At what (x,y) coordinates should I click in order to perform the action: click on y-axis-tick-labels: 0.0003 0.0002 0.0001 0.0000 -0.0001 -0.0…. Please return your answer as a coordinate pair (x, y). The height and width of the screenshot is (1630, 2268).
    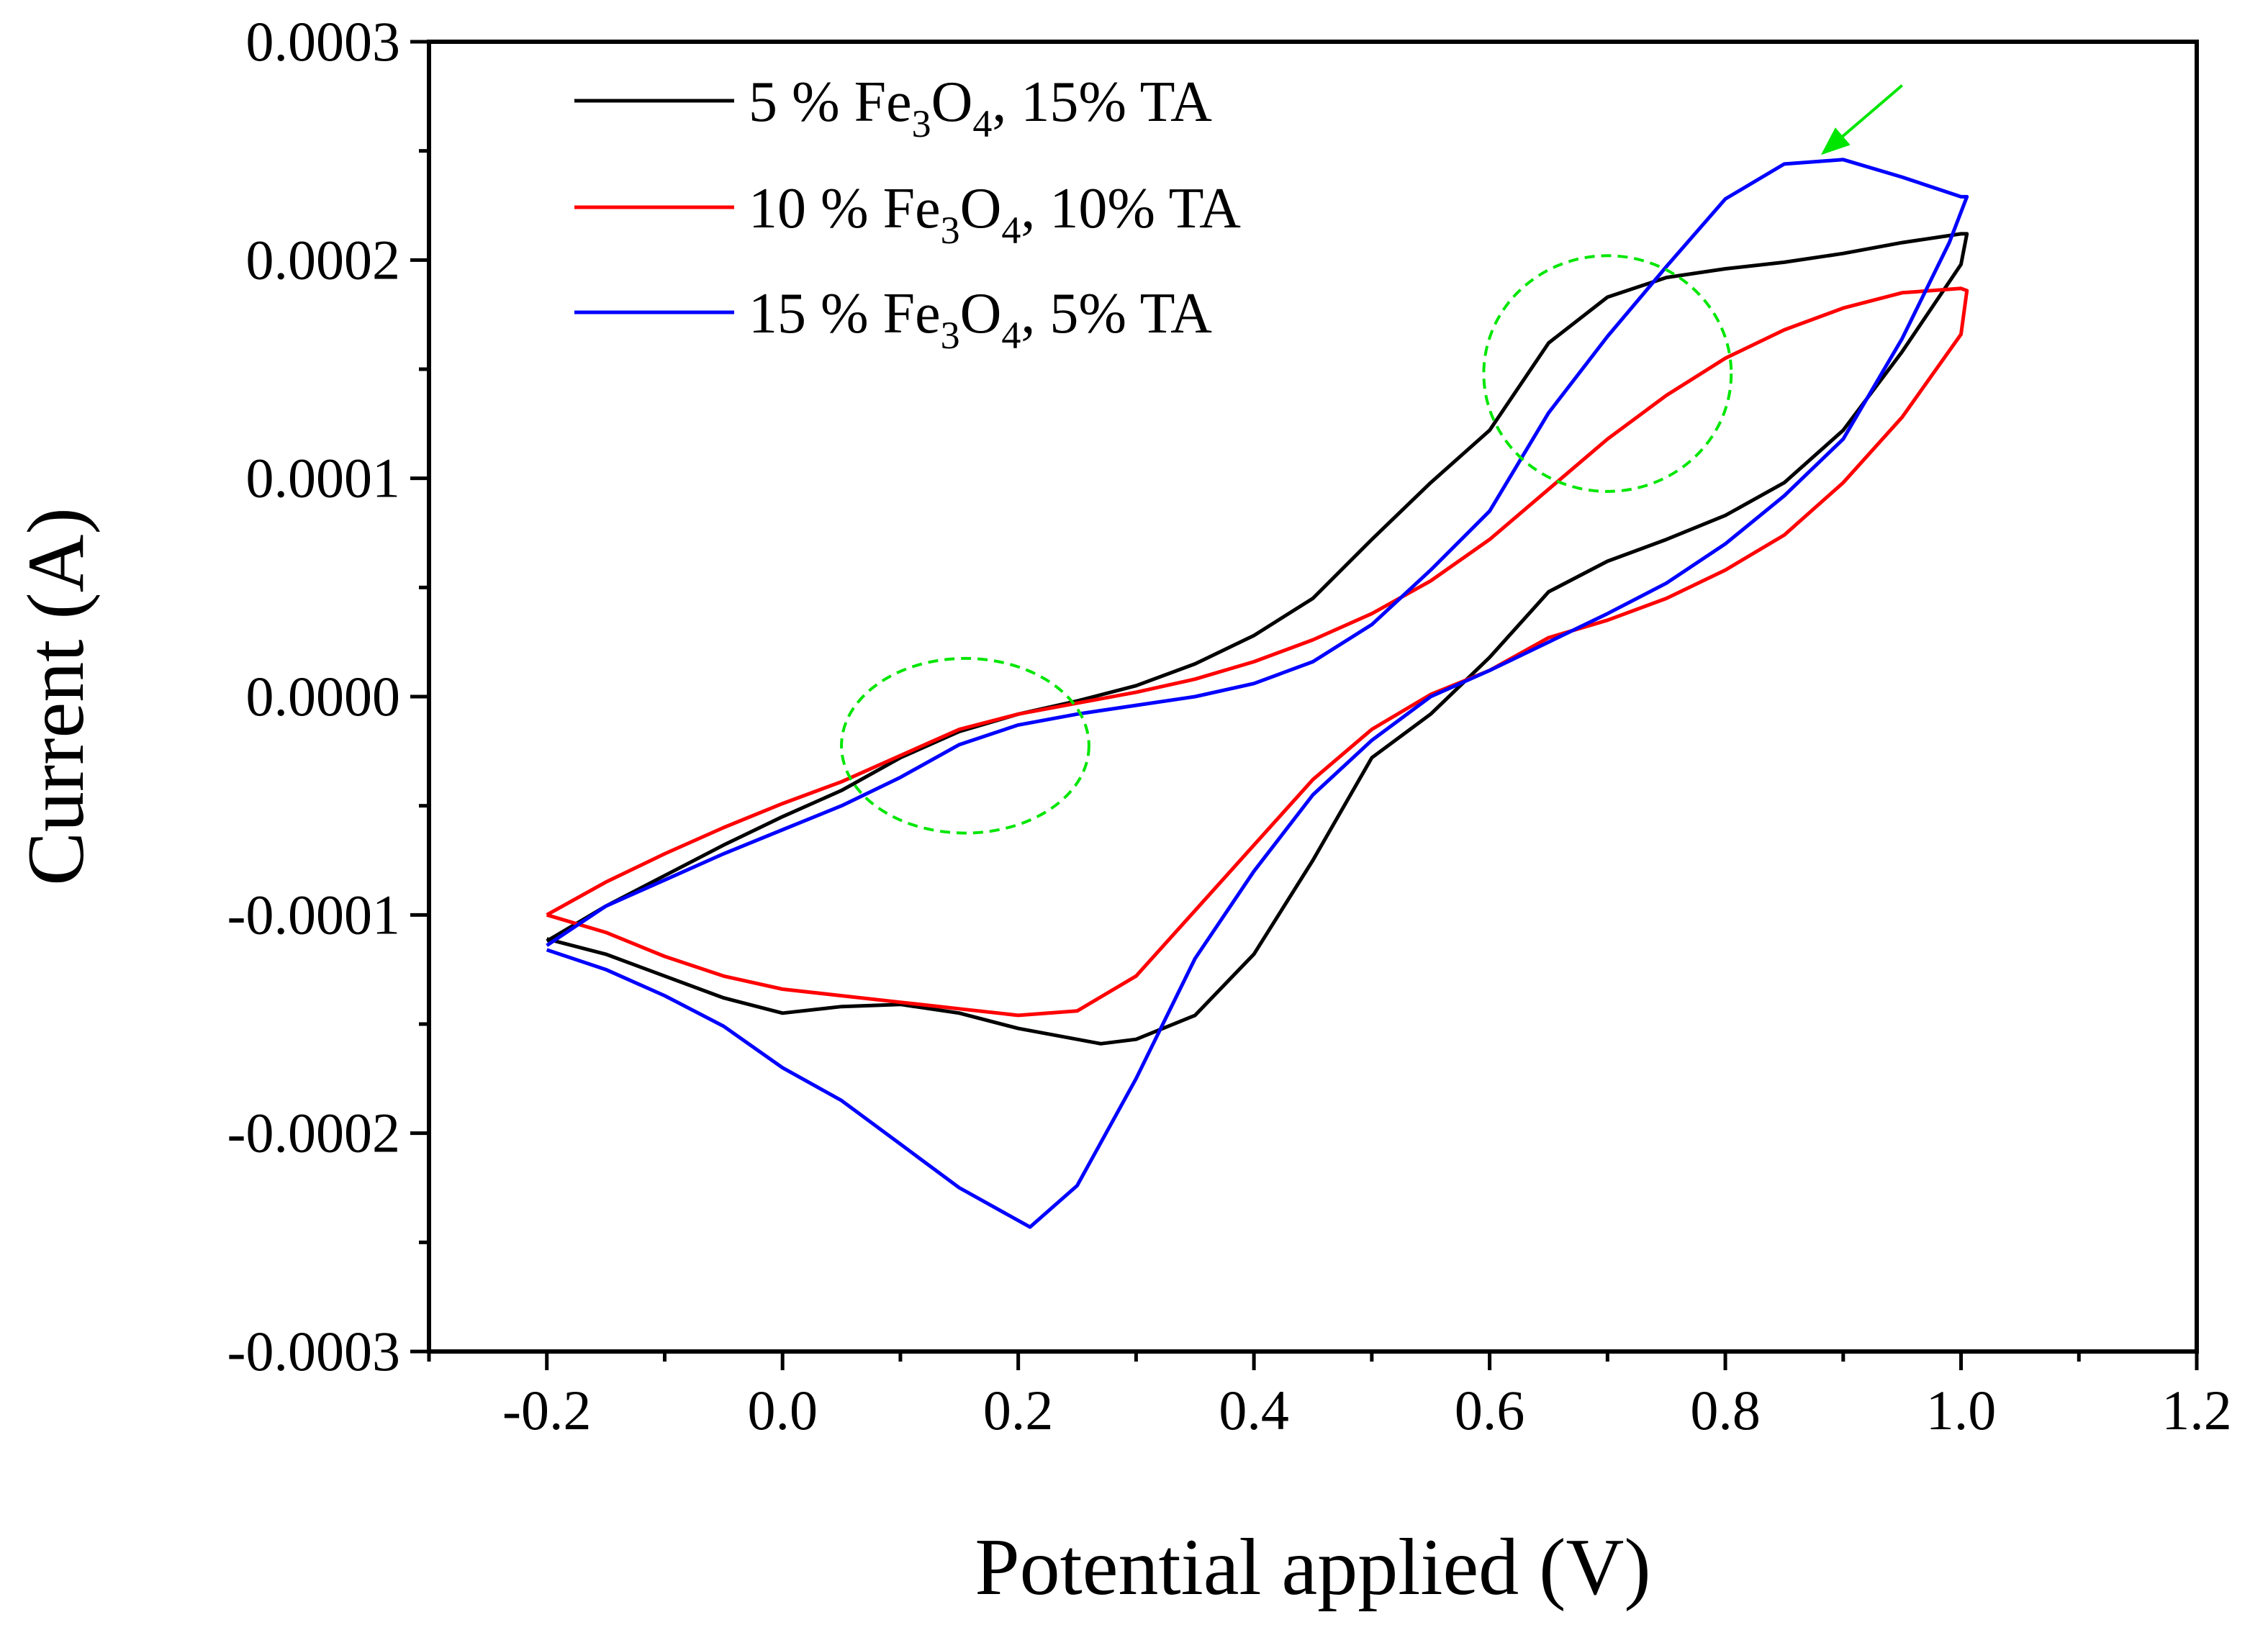
    Looking at the image, I should click on (313, 696).